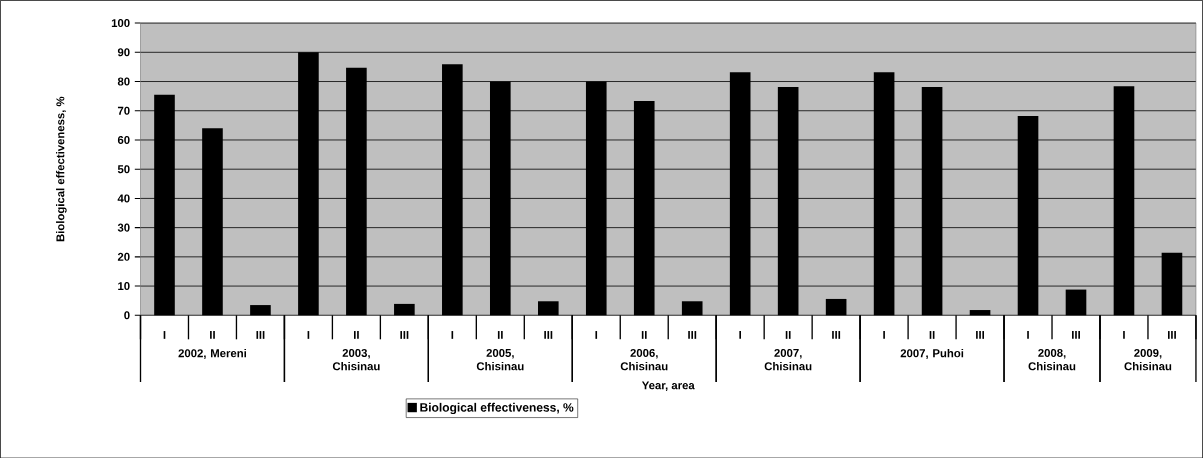  What do you see at coordinates (123, 198) in the screenshot?
I see `y-tick-label: 40` at bounding box center [123, 198].